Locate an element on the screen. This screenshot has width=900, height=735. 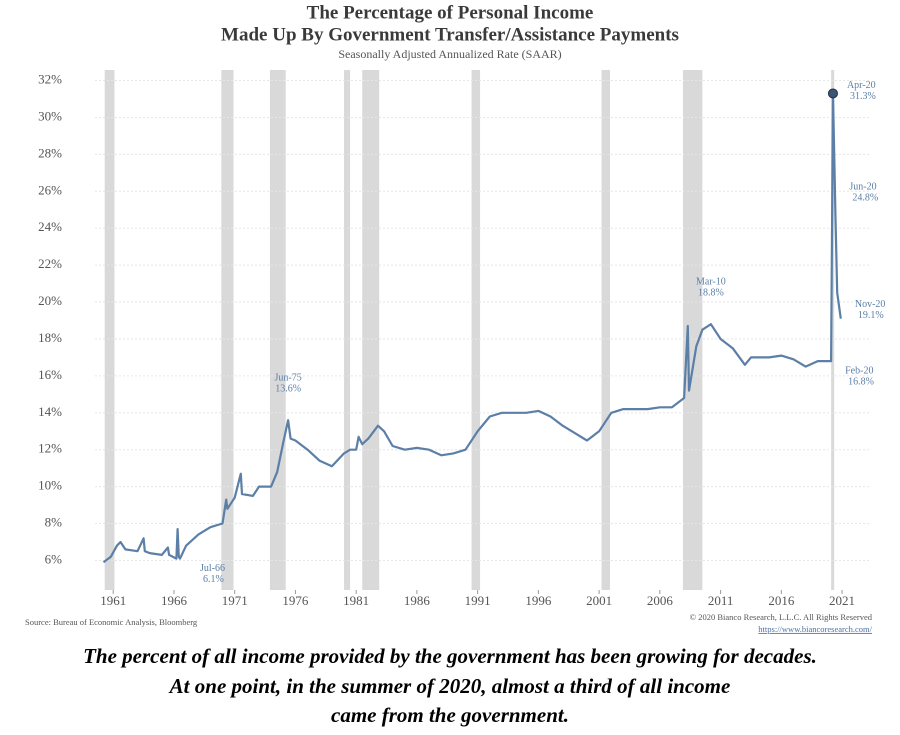
y-tick-label: 20% is located at coordinates (50, 300).